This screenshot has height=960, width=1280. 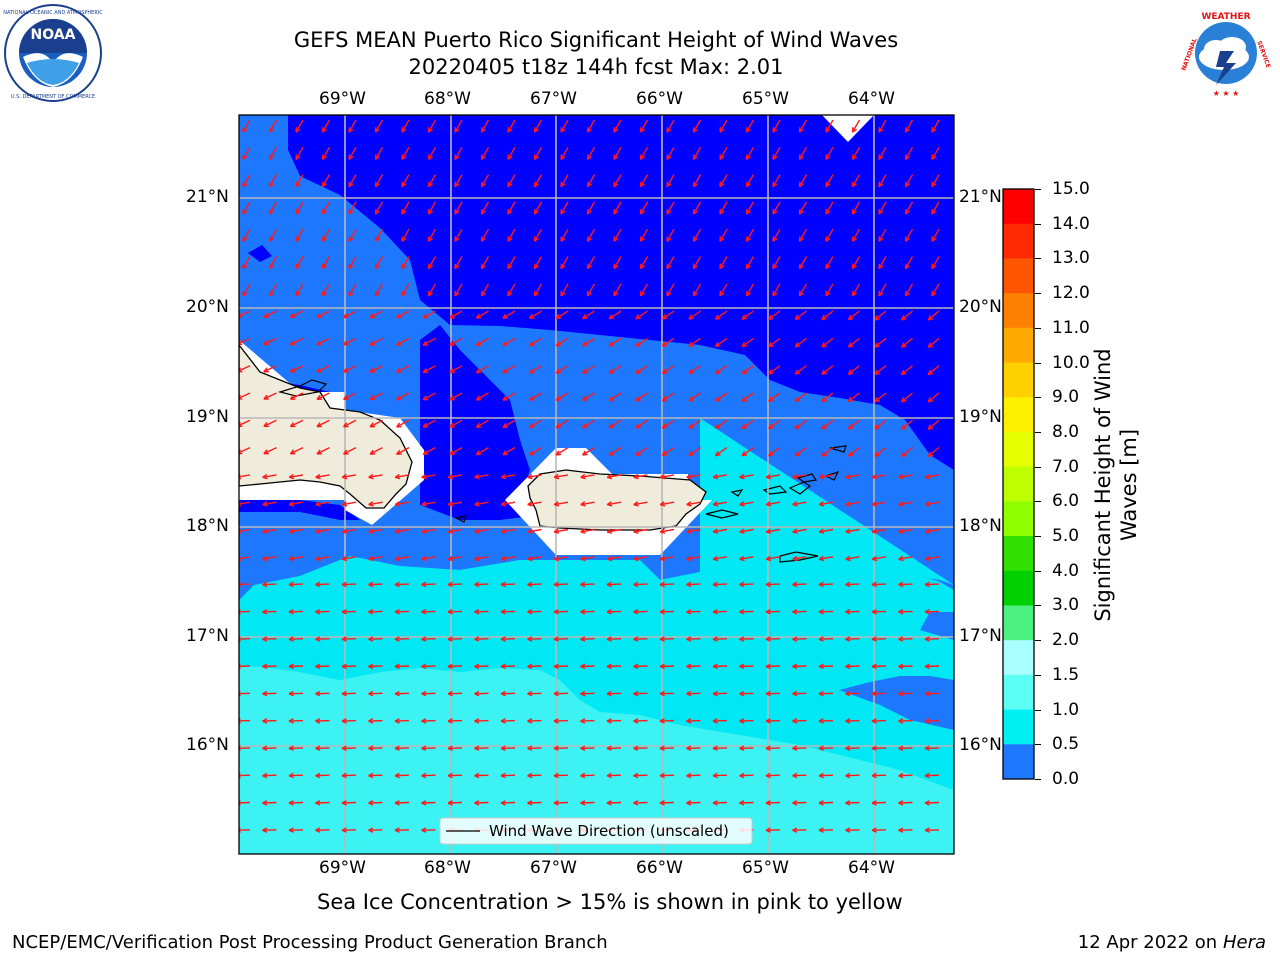 I want to click on nws-logo-icon: WEATHER NATIONAL SERVICE ★ ★ ★, so click(x=1226, y=53).